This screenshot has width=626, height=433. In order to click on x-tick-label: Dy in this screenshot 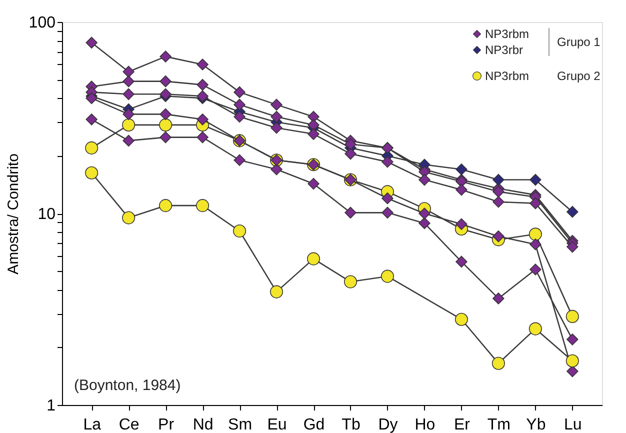, I will do `click(388, 424)`.